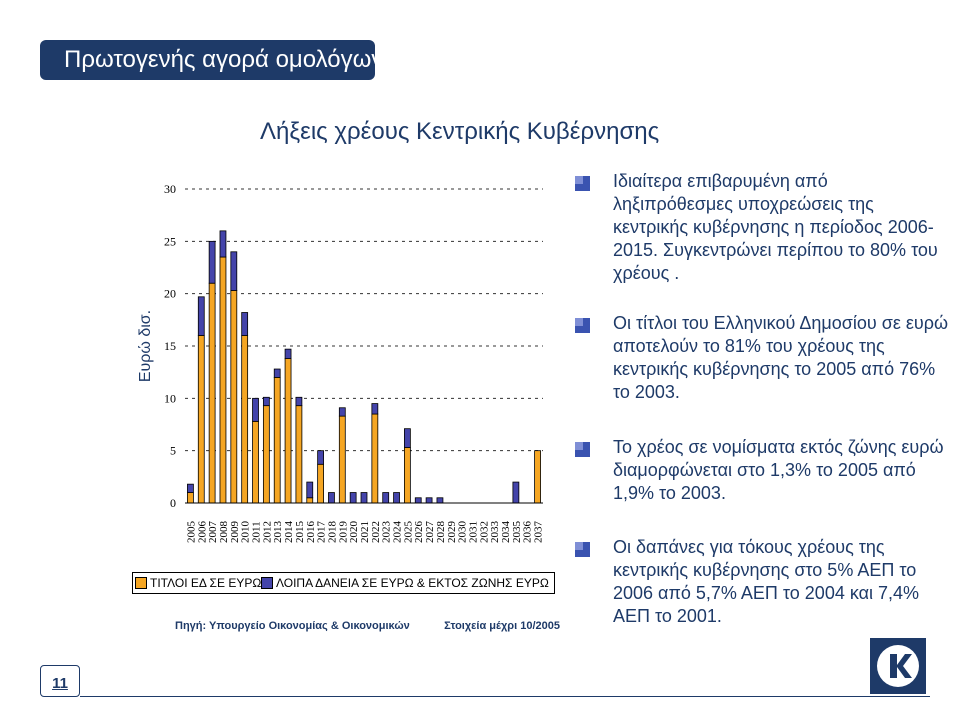 This screenshot has height=720, width=960. Describe the element at coordinates (322, 532) in the screenshot. I see `x-tick-label: 2017` at that location.